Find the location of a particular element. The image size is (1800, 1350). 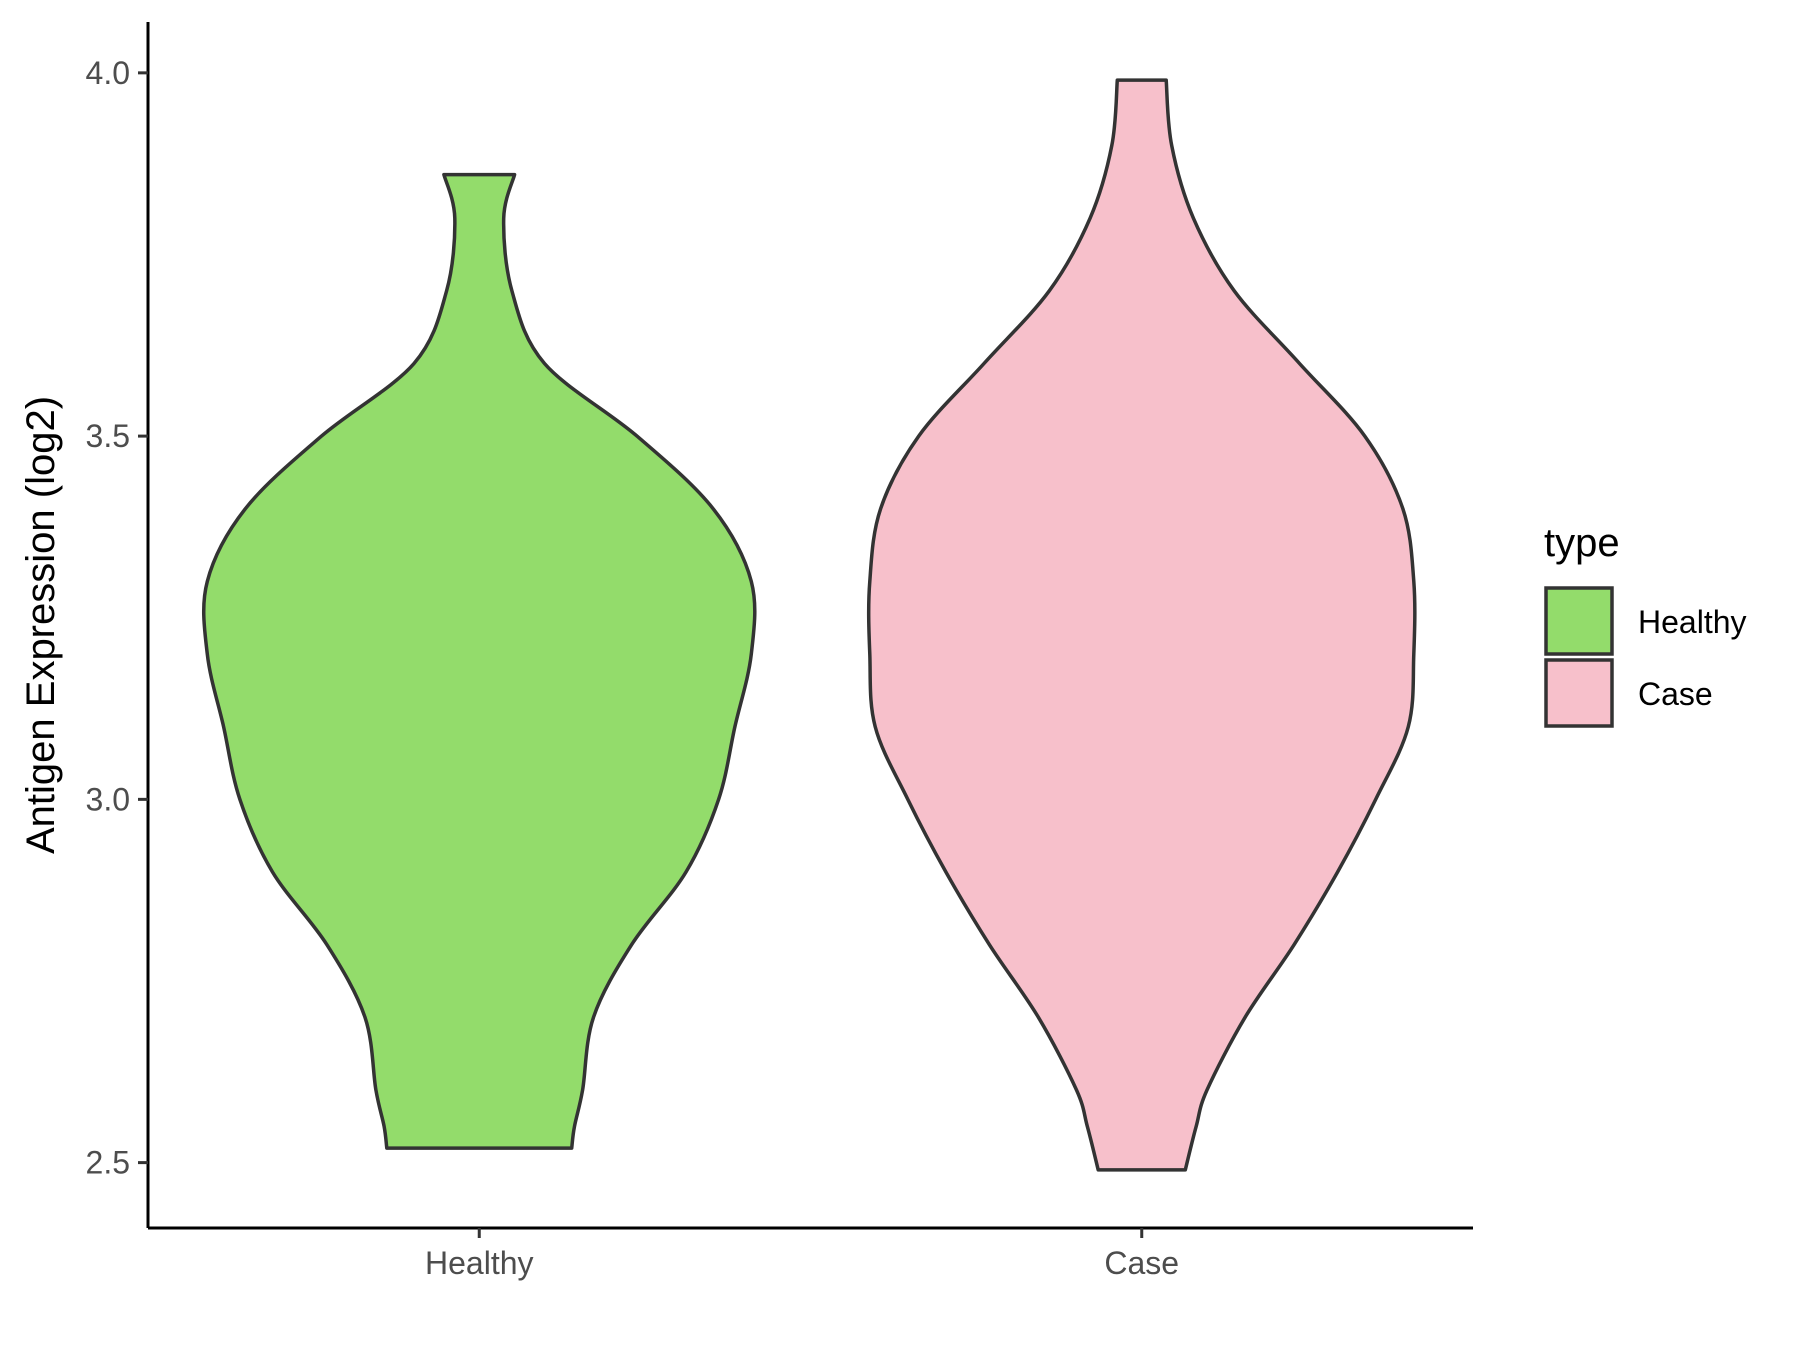

legend-items: Healthy Case is located at coordinates (1645, 657).